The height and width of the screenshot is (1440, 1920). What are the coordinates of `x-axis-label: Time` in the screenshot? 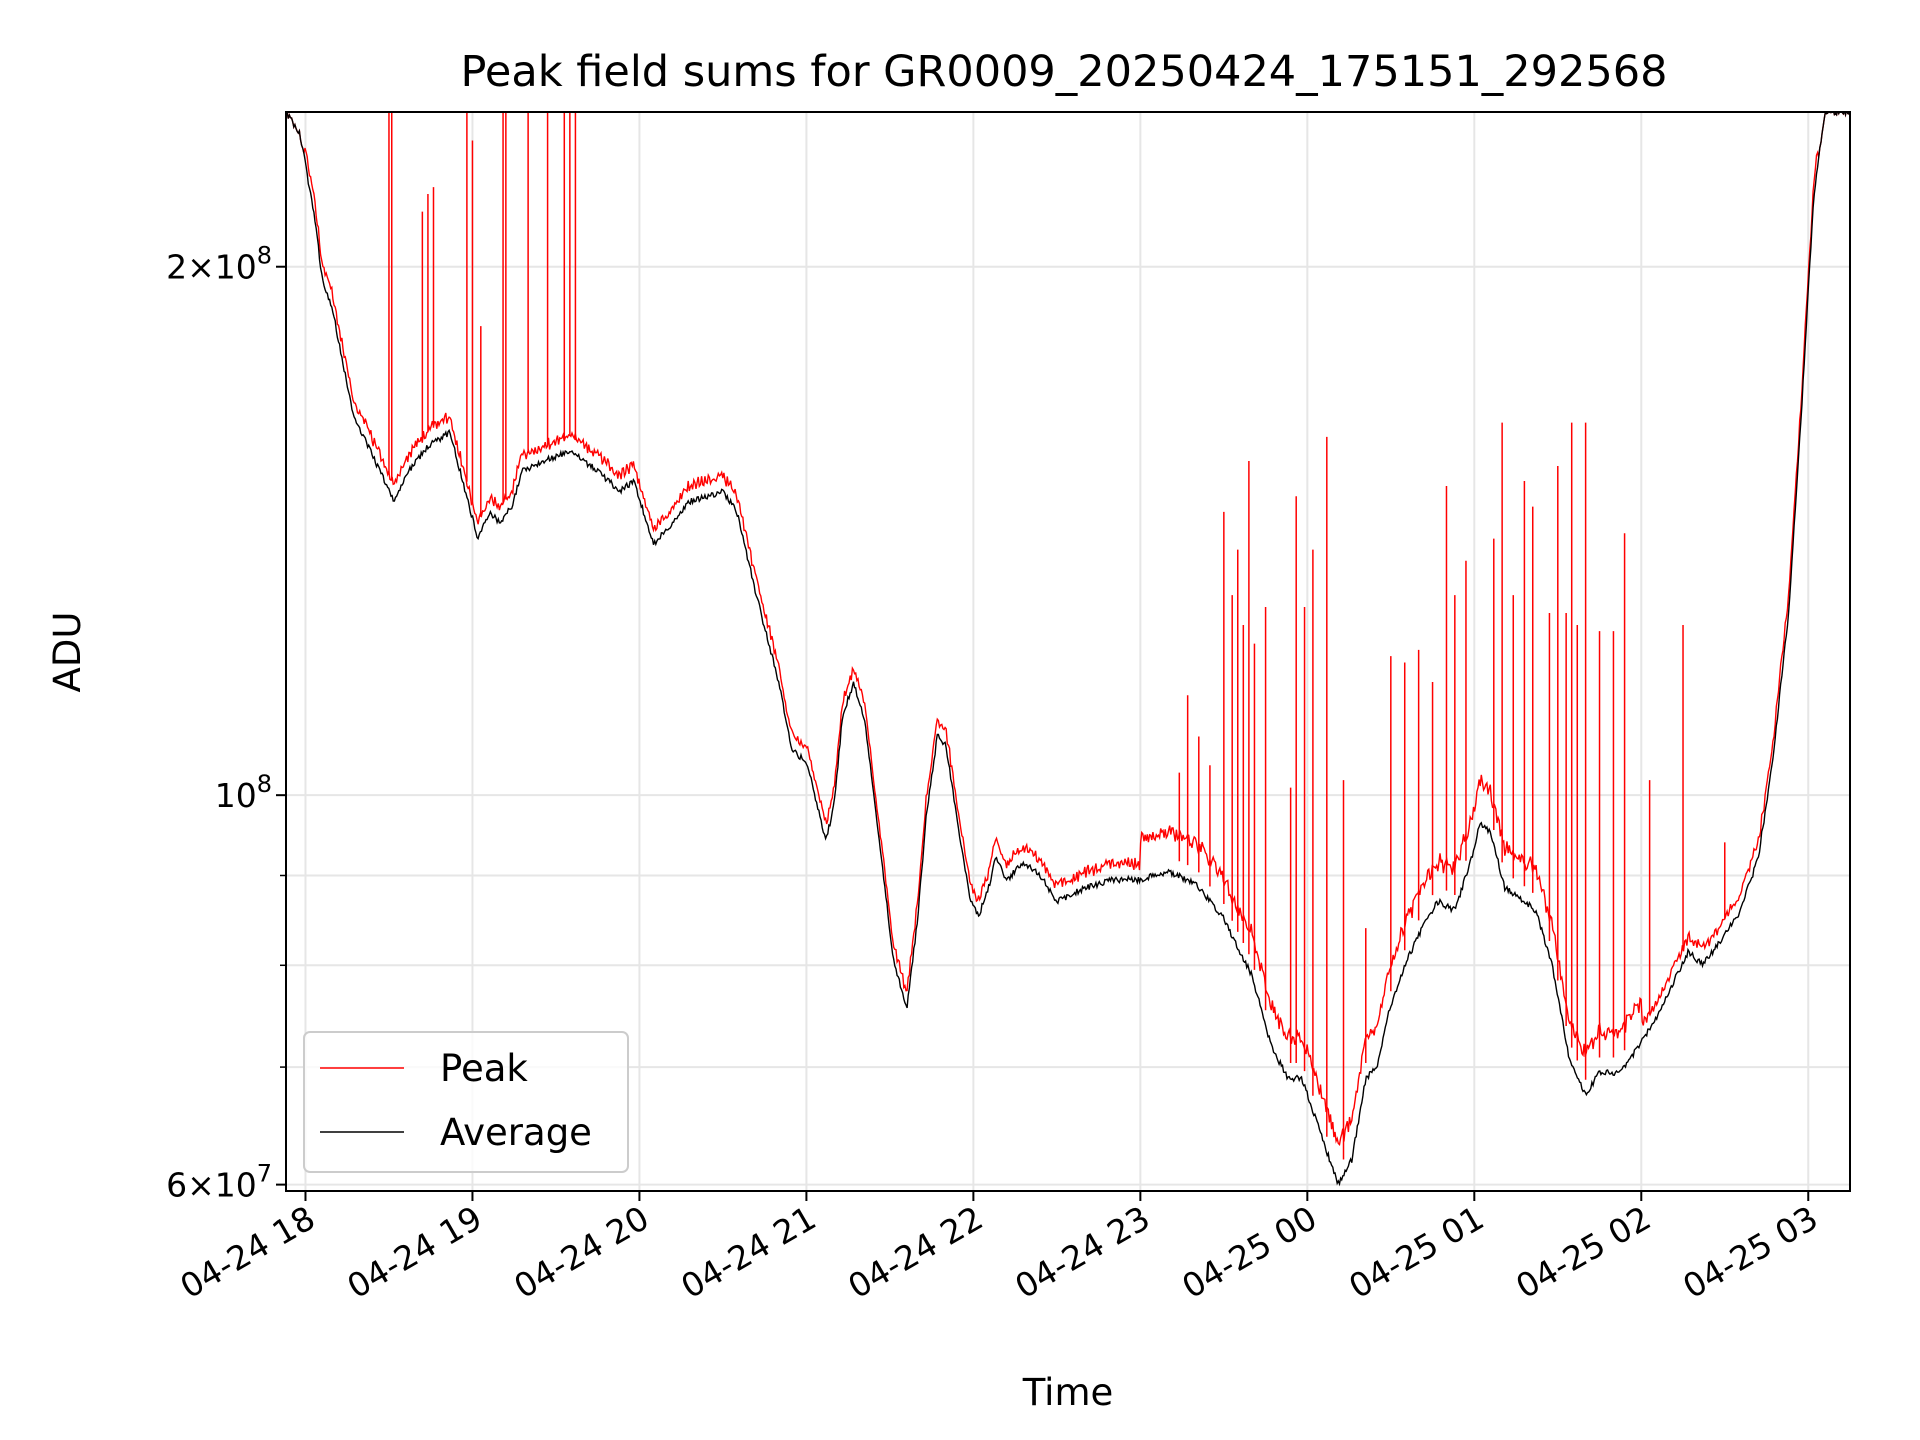 It's located at (1068, 1392).